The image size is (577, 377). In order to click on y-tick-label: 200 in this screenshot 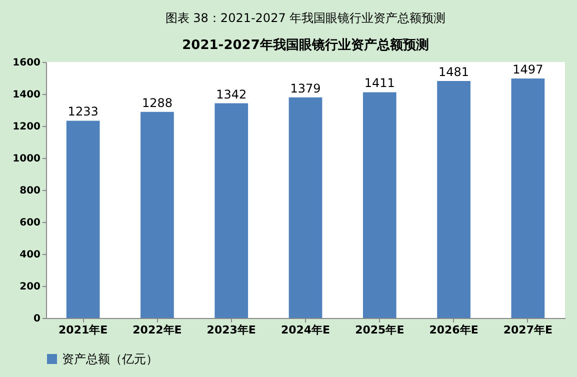, I will do `click(30, 287)`.